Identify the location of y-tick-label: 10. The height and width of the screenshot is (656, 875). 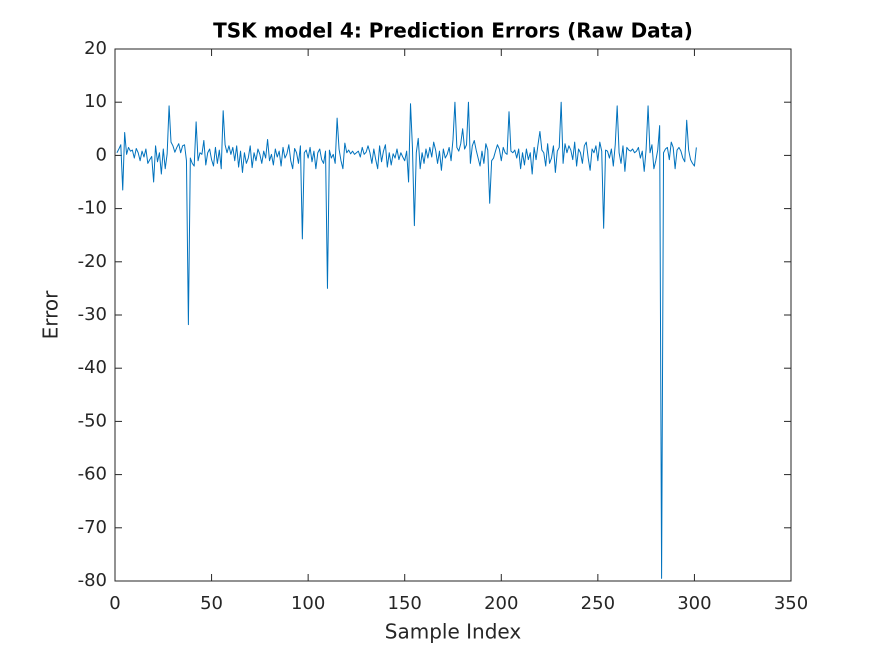
(95, 101).